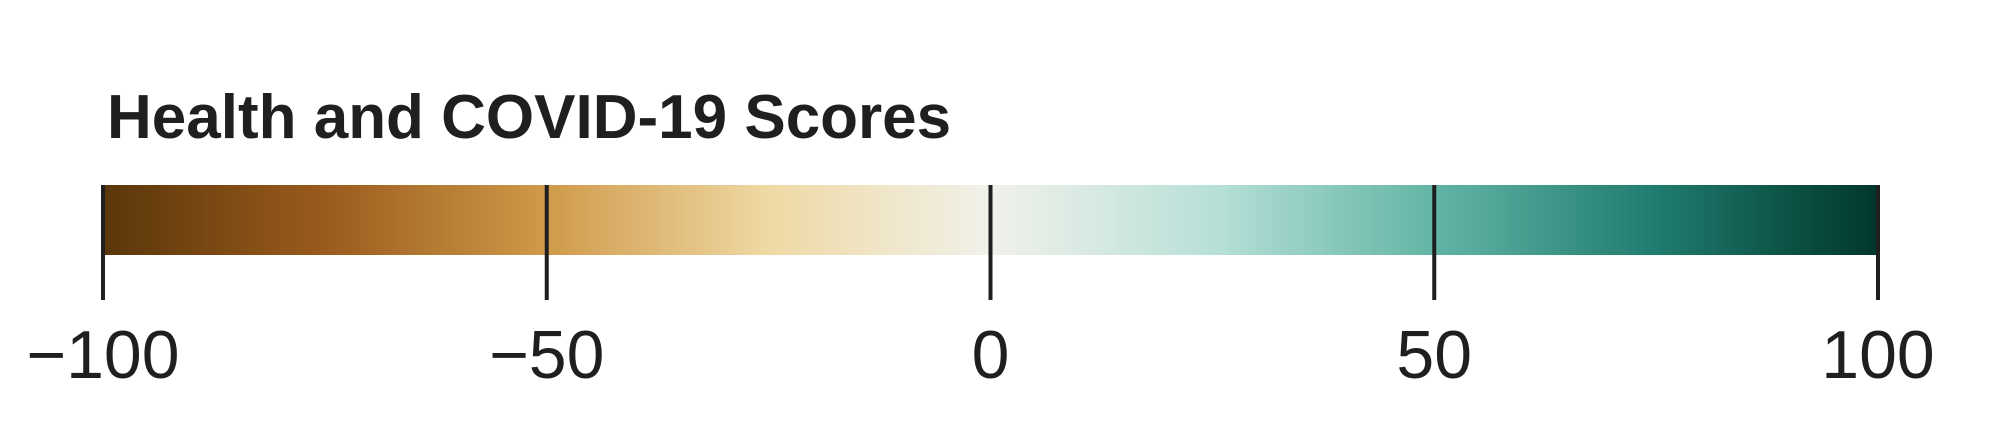  I want to click on tick-label: −100, so click(102, 355).